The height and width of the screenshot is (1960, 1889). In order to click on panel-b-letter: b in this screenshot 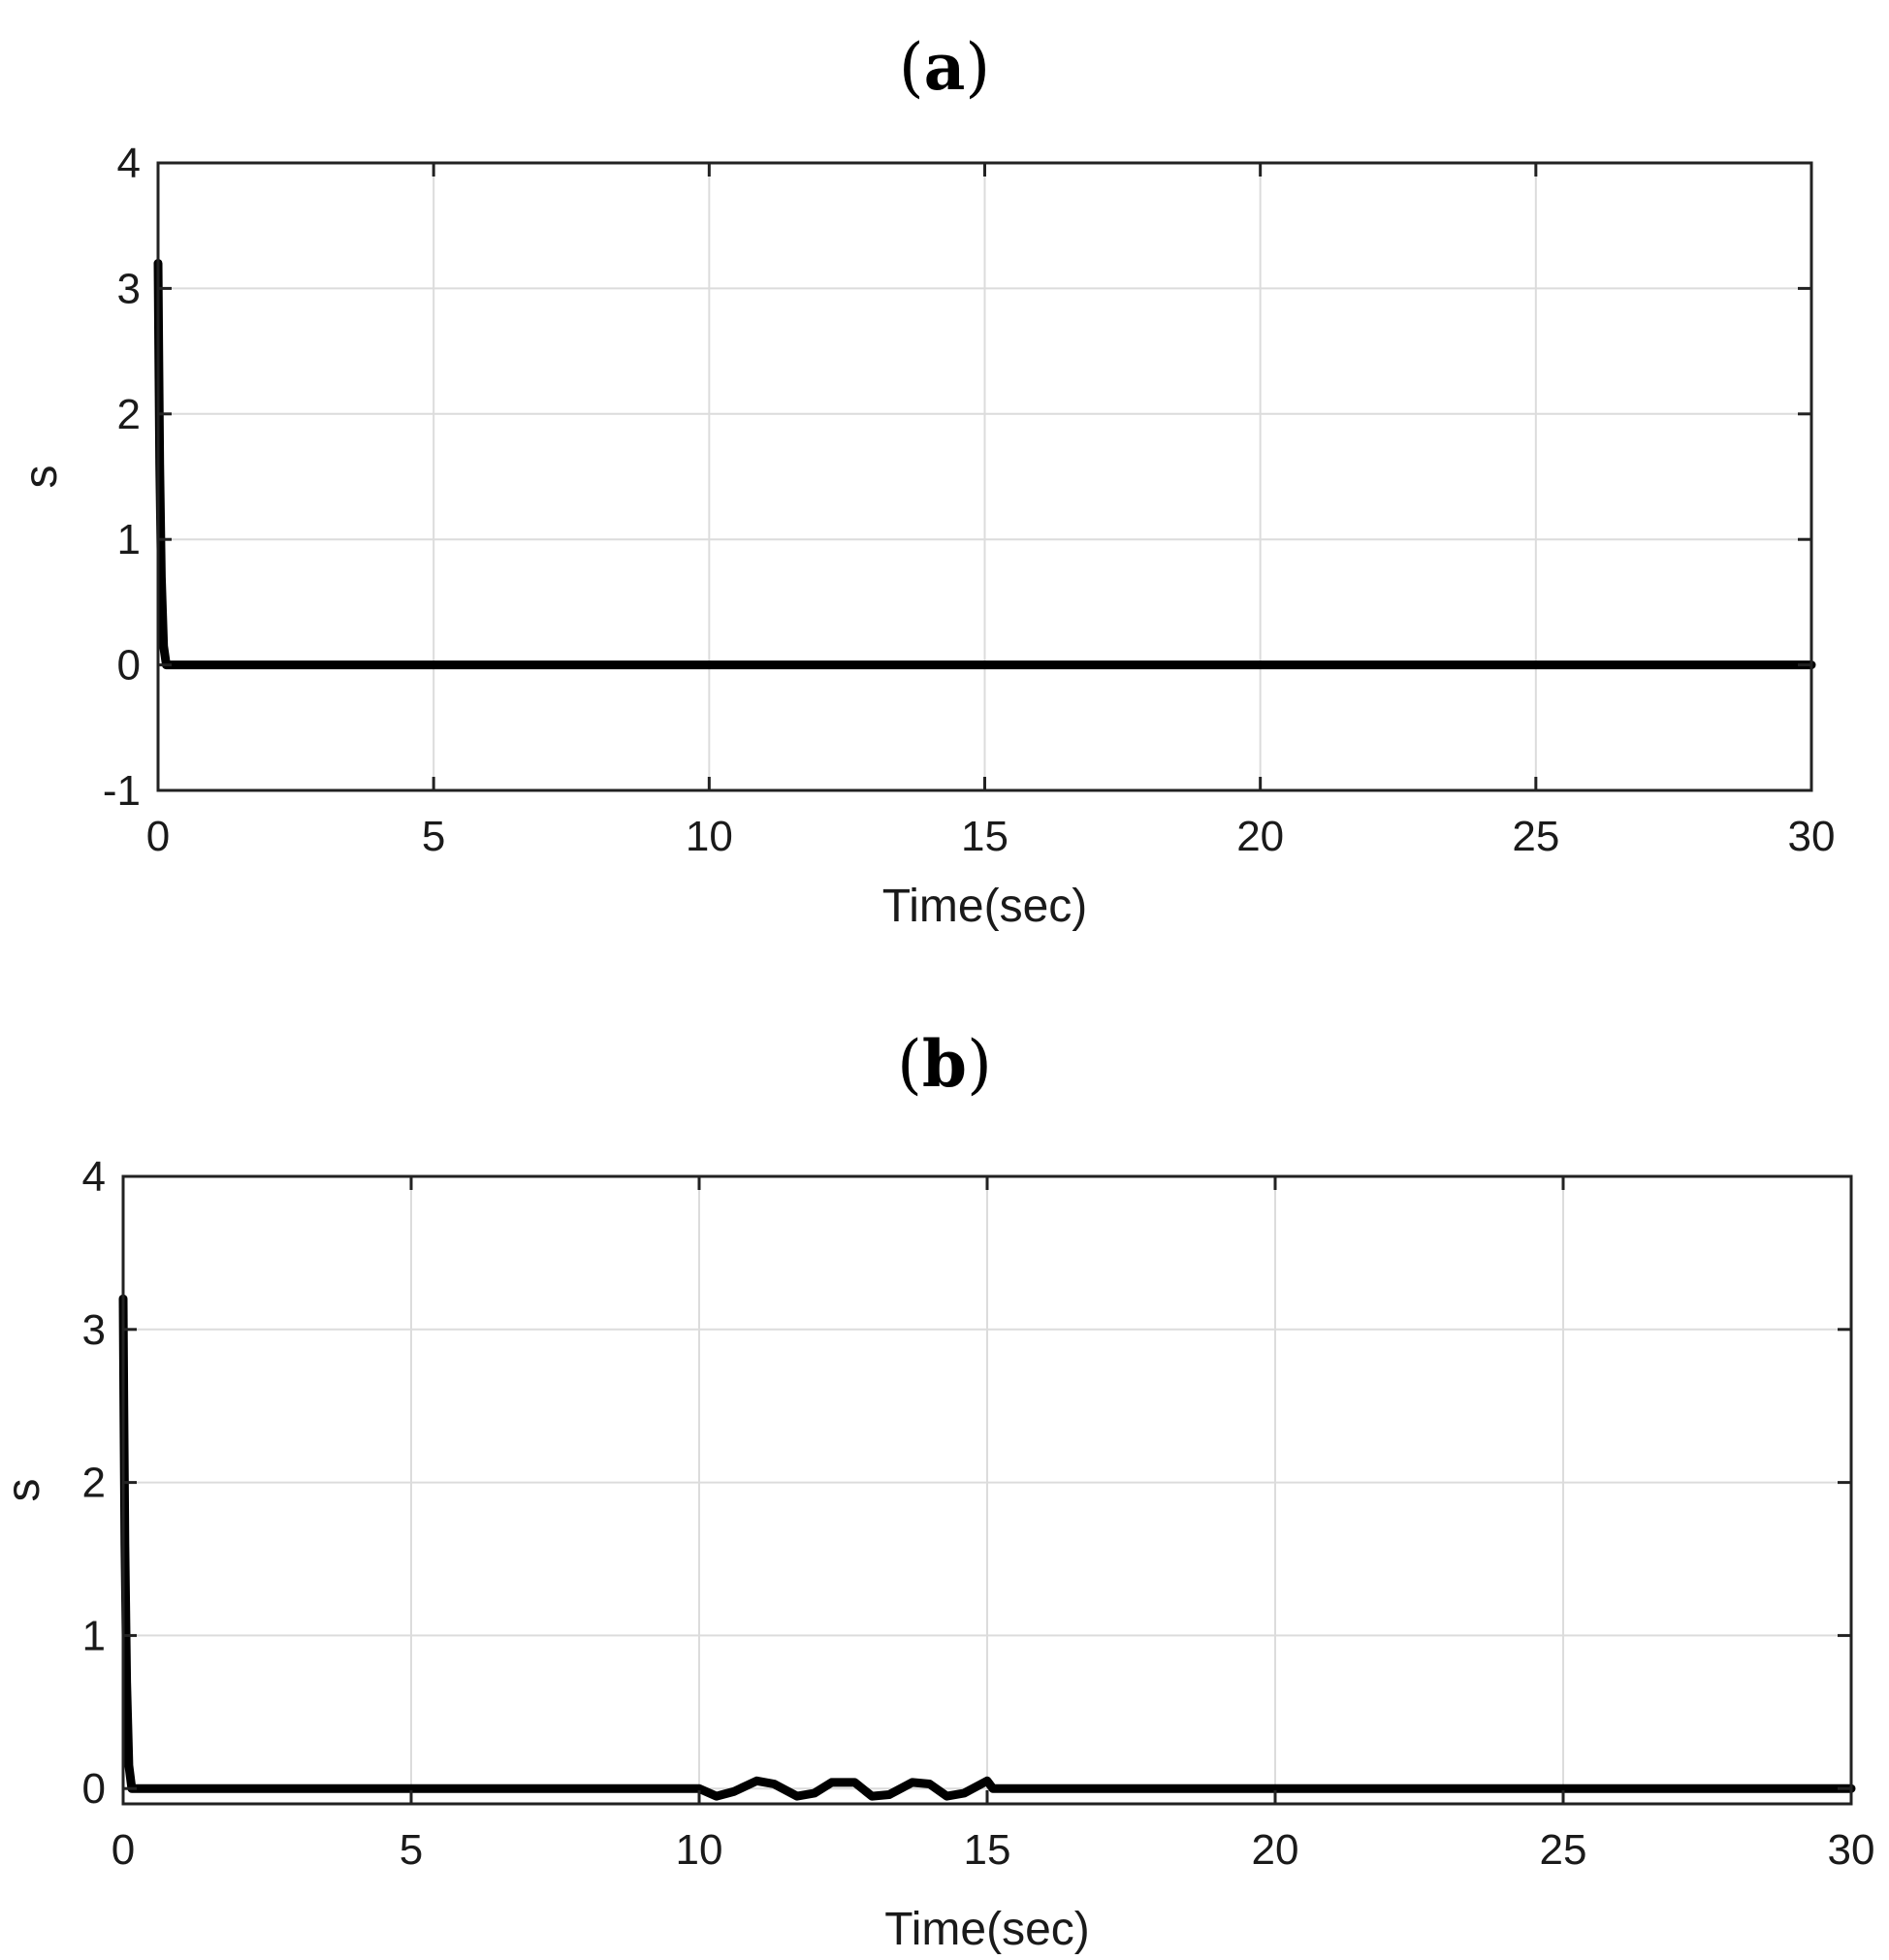, I will do `click(944, 1064)`.